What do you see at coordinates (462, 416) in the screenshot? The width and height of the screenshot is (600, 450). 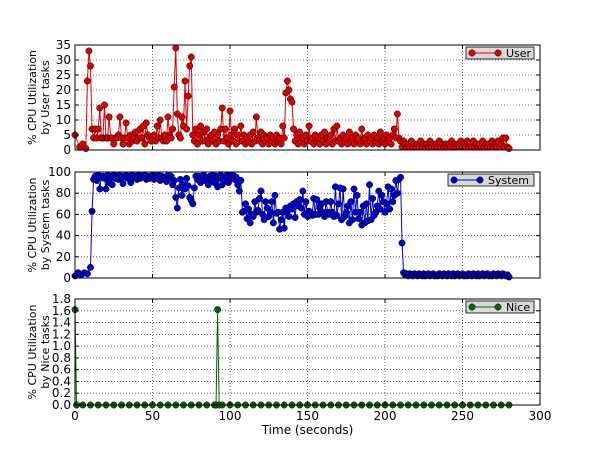 I see `xtick-label-nice-5: 250` at bounding box center [462, 416].